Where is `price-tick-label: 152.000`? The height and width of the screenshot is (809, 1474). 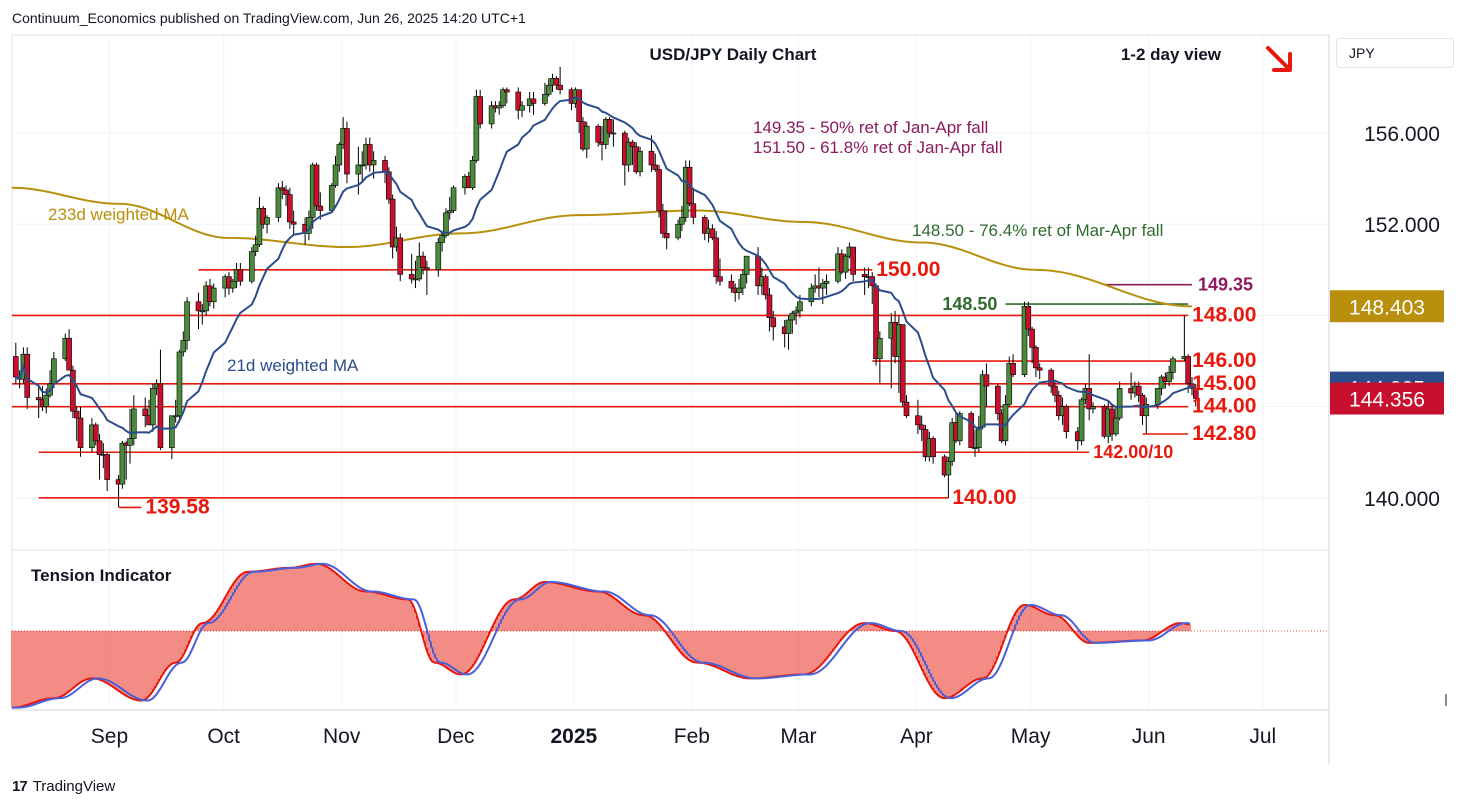
price-tick-label: 152.000 is located at coordinates (1402, 225).